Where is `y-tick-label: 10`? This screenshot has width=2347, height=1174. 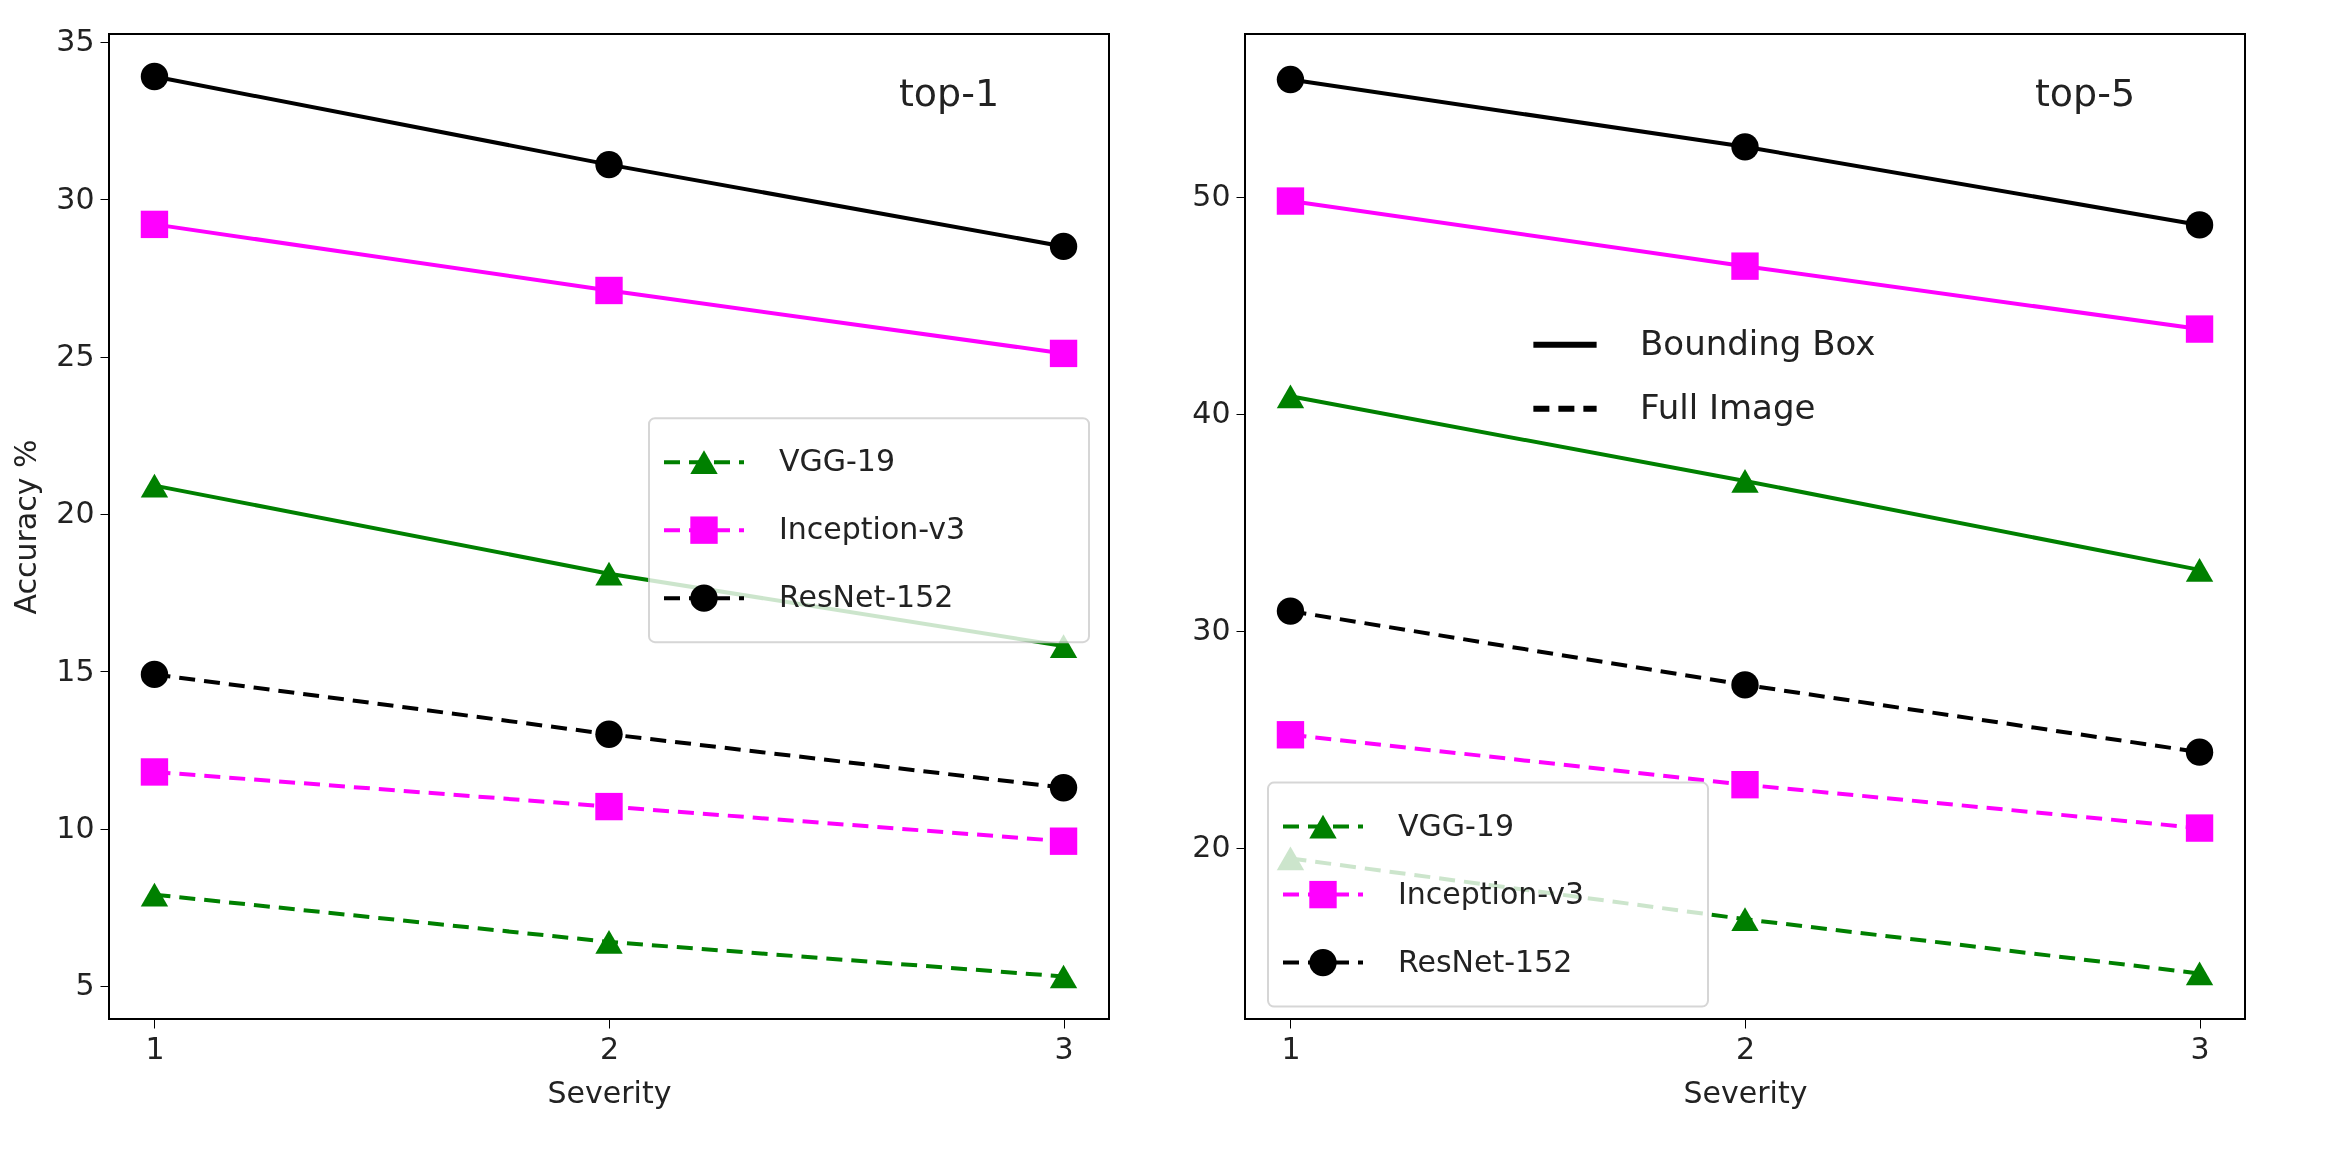
y-tick-label: 10 is located at coordinates (75, 828).